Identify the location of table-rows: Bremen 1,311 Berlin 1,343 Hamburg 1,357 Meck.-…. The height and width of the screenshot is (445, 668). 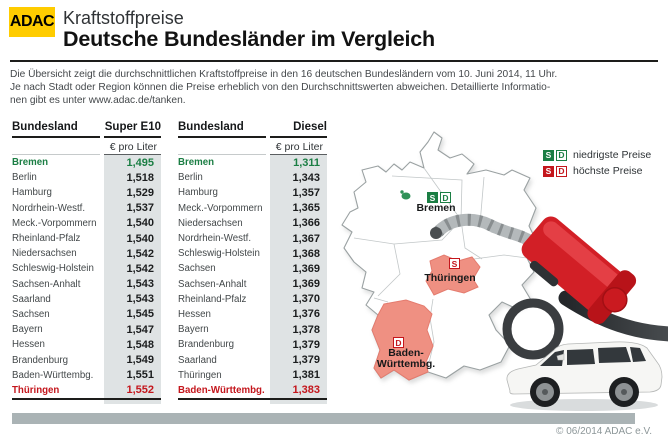
(252, 276).